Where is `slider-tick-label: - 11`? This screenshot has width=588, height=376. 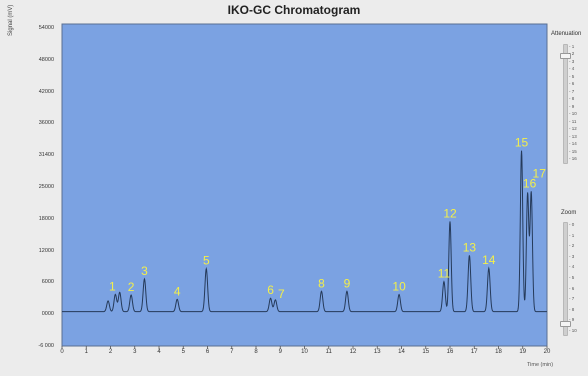 slider-tick-label: - 11 is located at coordinates (573, 121).